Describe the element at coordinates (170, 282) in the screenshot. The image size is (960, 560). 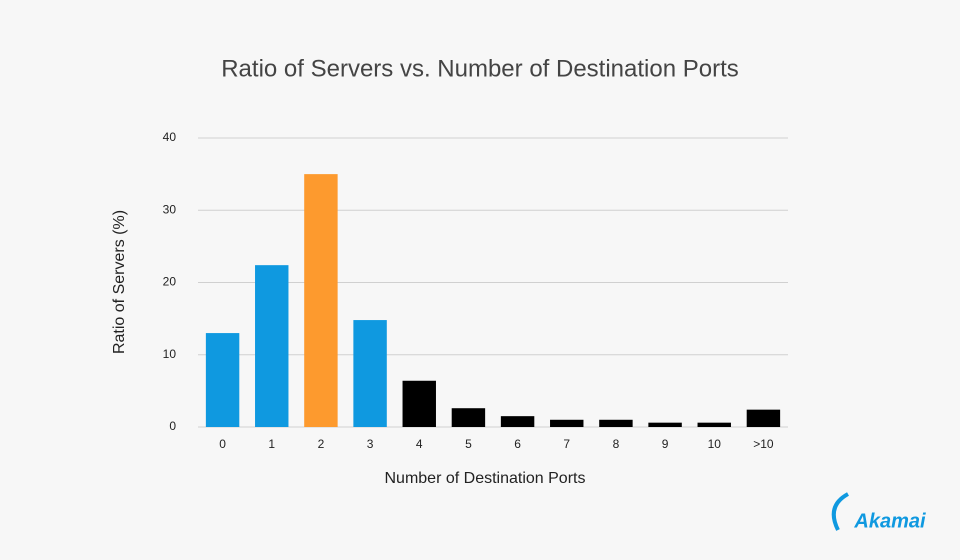
I see `y-tick-label: 20` at that location.